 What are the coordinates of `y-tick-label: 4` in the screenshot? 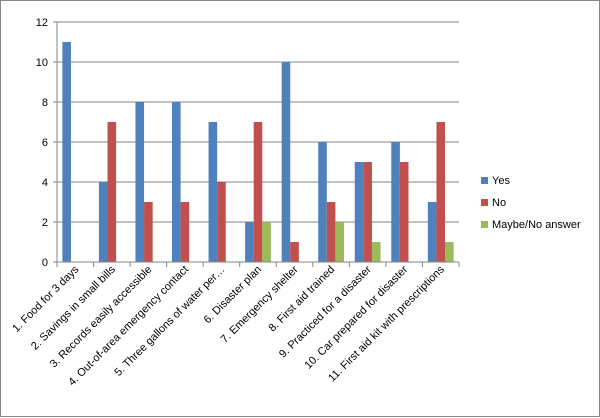 It's located at (45, 183).